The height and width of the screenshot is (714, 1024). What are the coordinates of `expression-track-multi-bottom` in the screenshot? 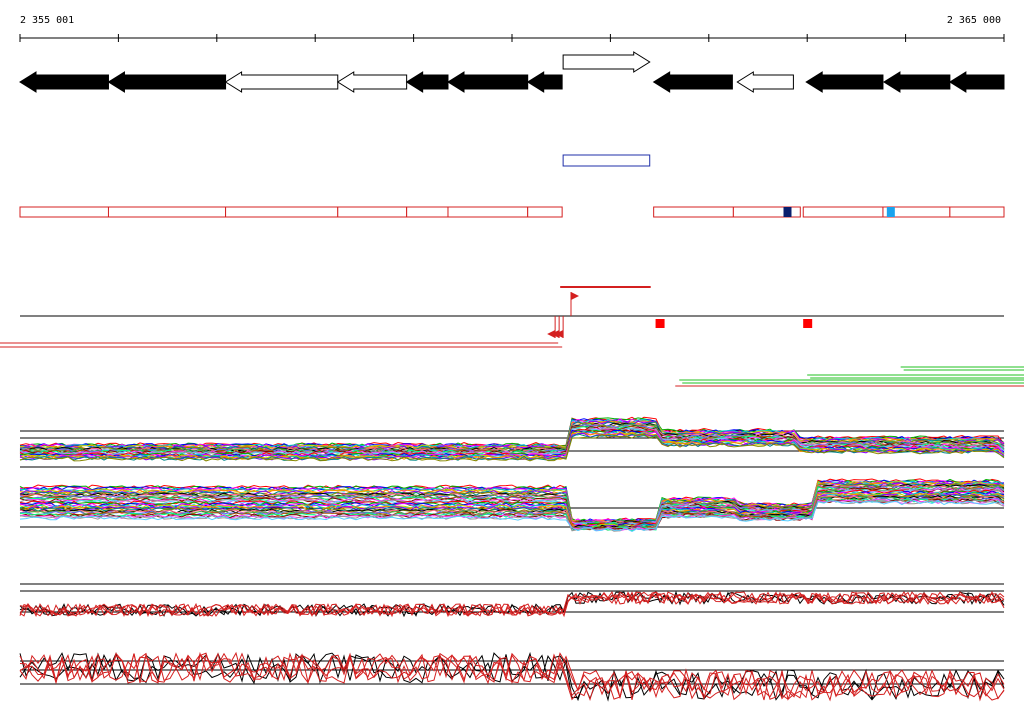 It's located at (512, 499).